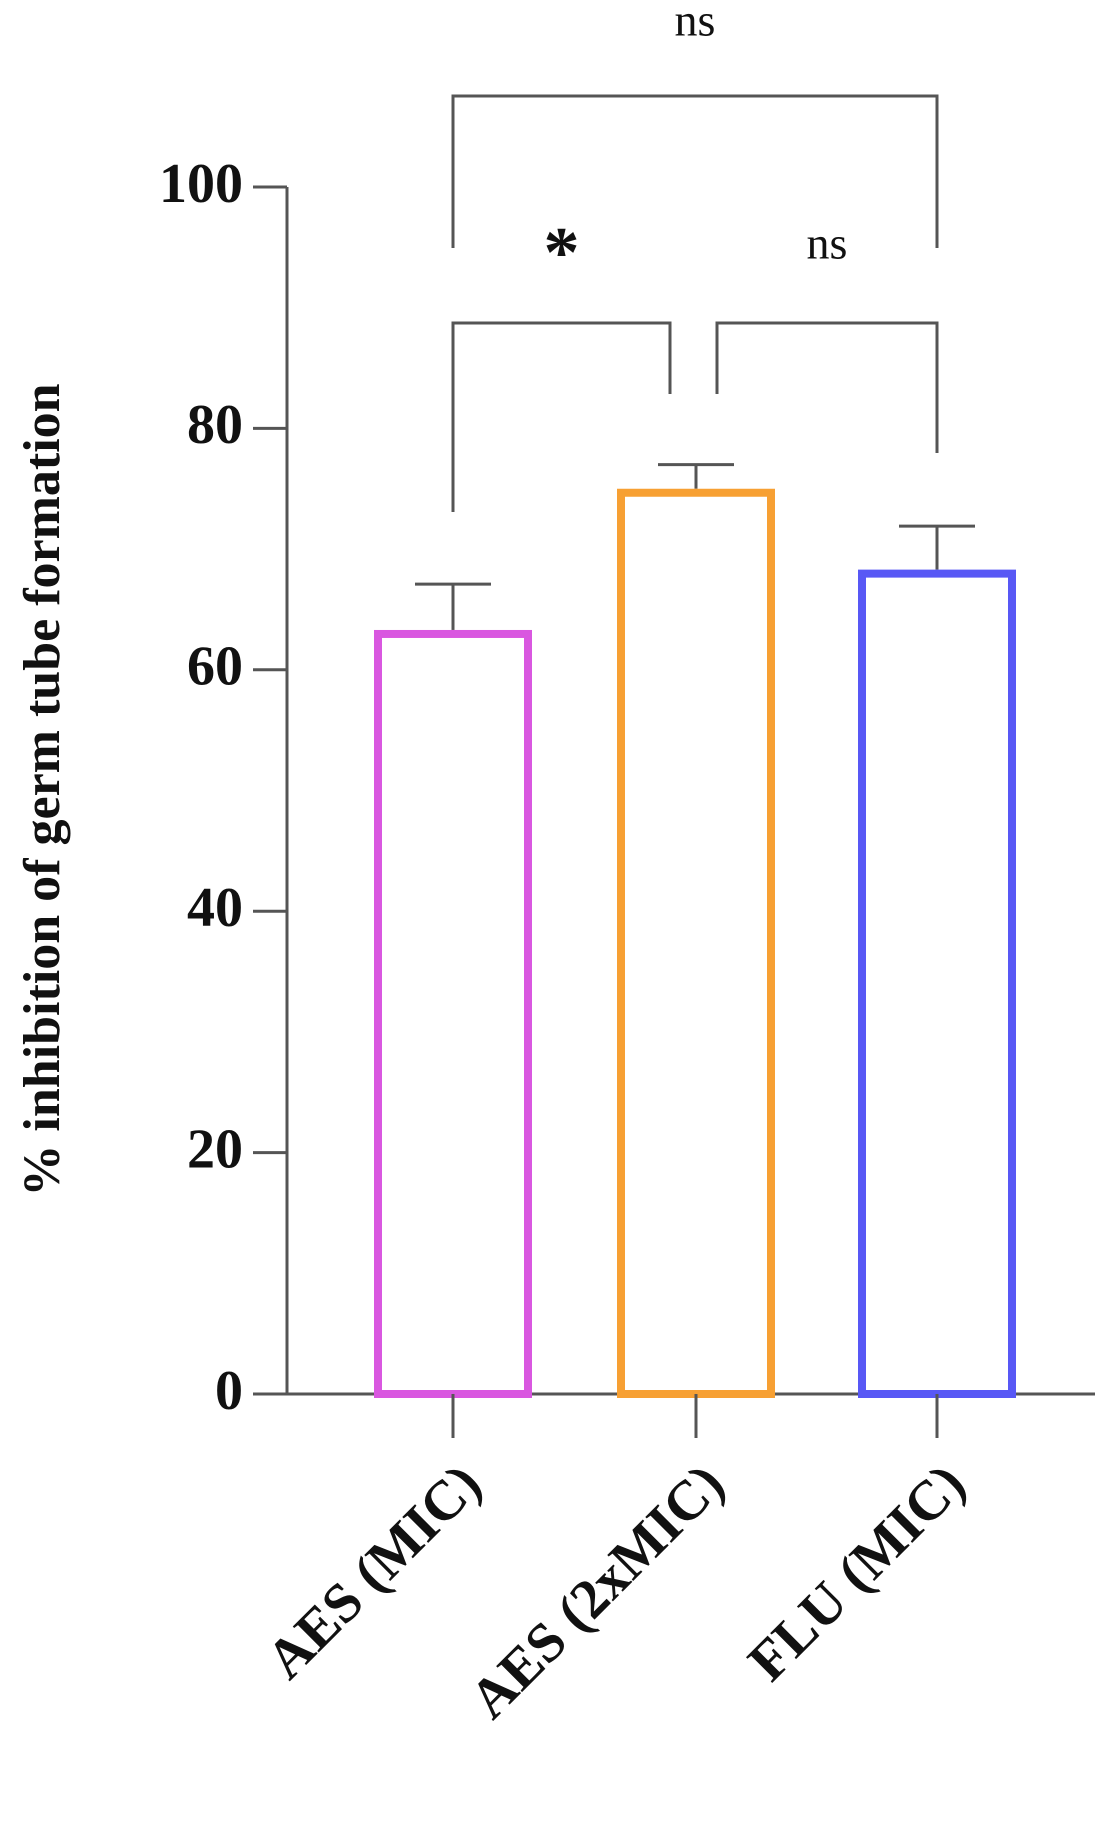 The height and width of the screenshot is (1827, 1107). What do you see at coordinates (42, 789) in the screenshot?
I see `y-axis-label: % inhibition of germ tube formation` at bounding box center [42, 789].